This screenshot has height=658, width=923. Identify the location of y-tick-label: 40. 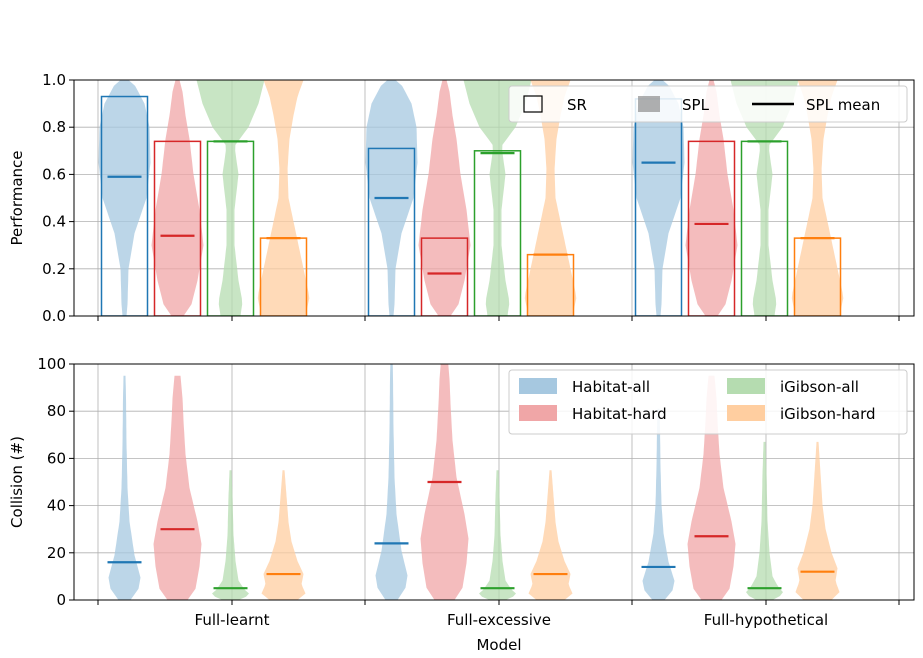
(56, 506).